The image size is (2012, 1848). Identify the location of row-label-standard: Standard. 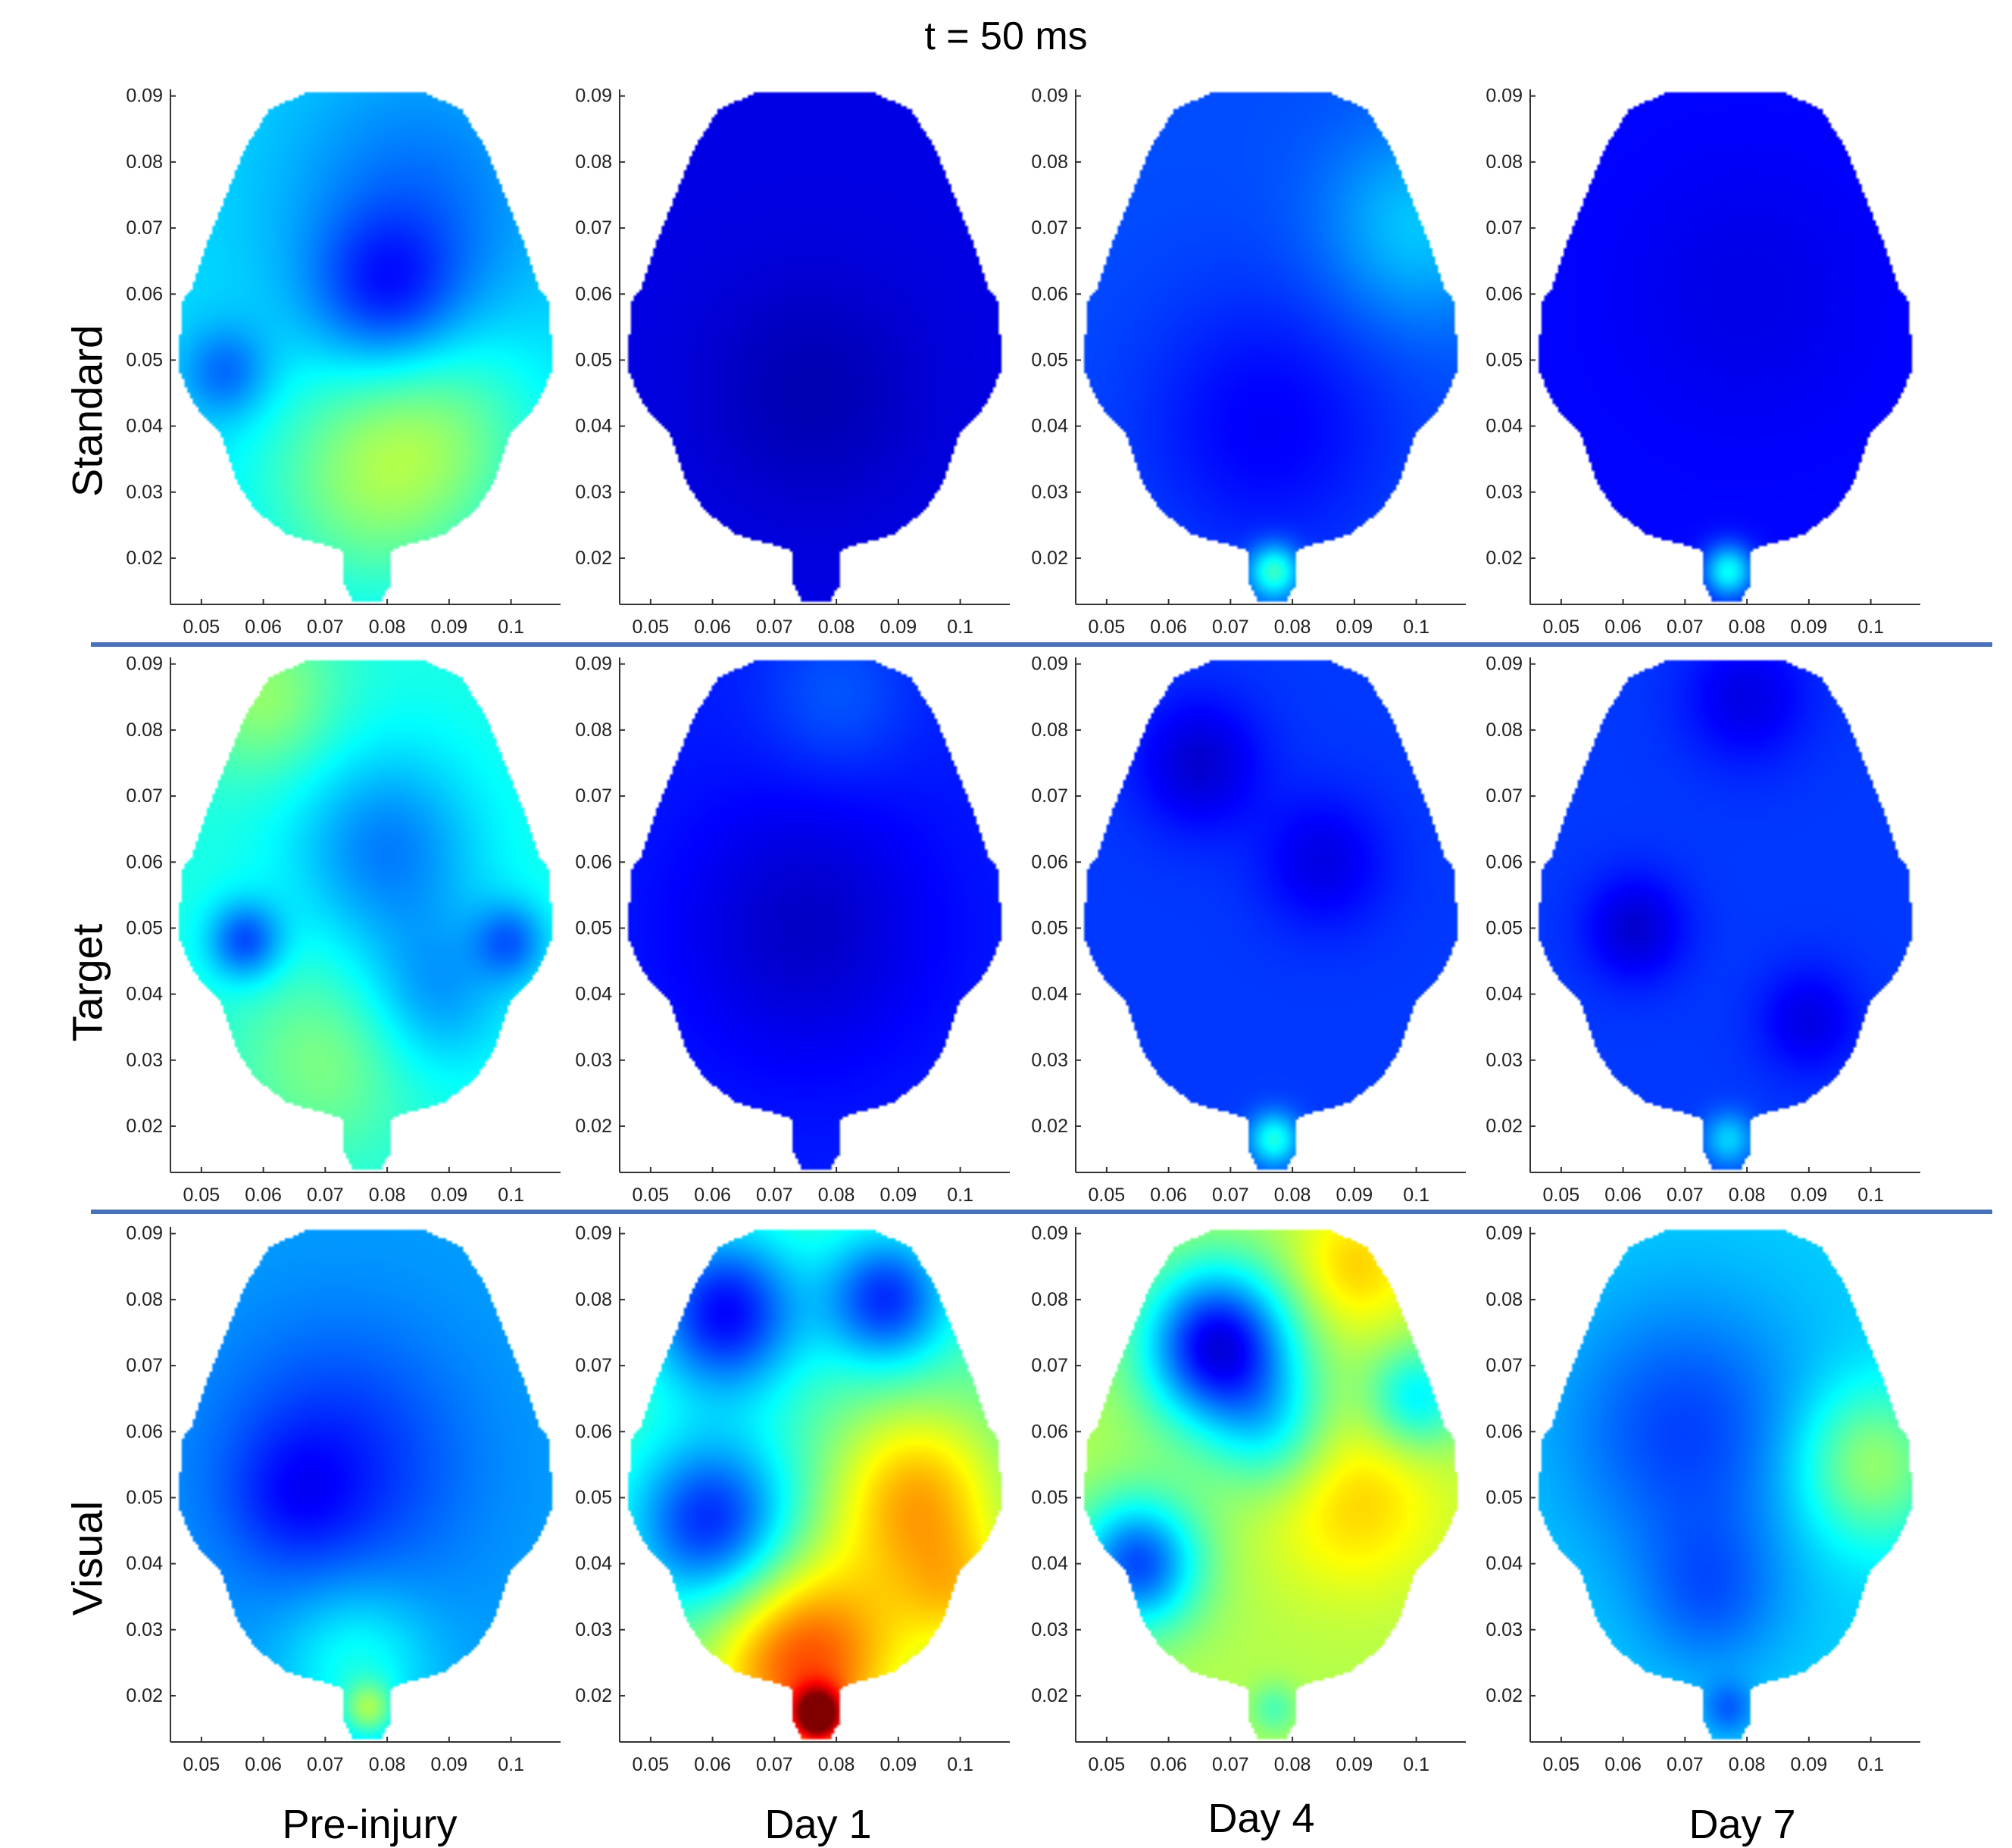
(87, 411).